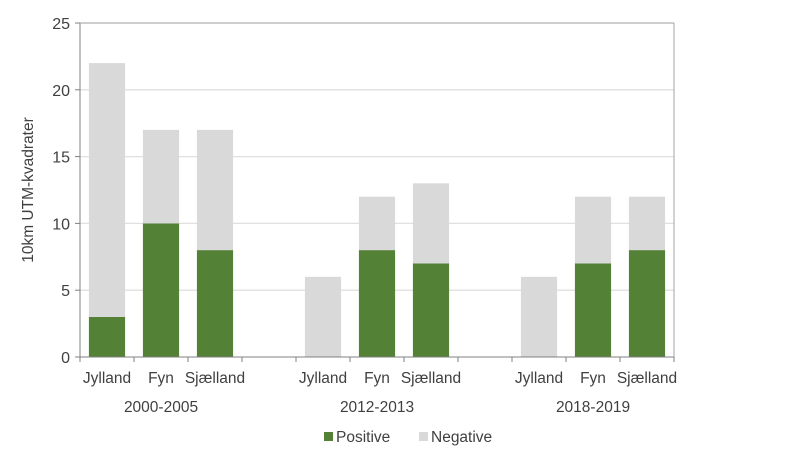 The image size is (800, 462). Describe the element at coordinates (161, 176) in the screenshot. I see `bar-negative-2000-2005-fyn` at that location.